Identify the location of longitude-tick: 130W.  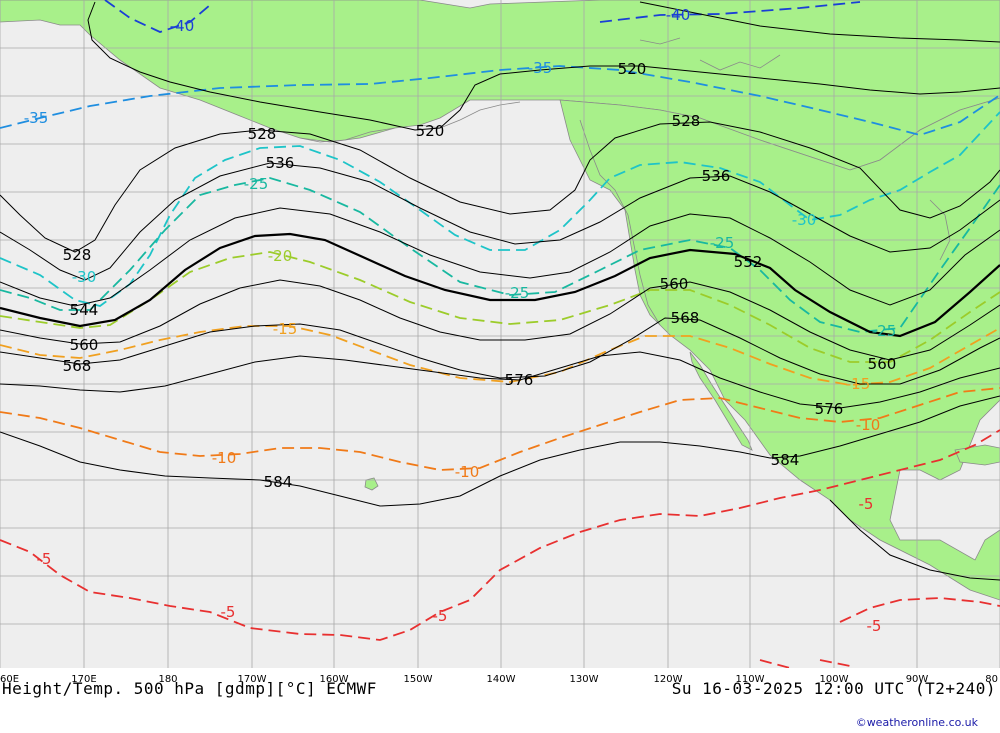
(584, 679).